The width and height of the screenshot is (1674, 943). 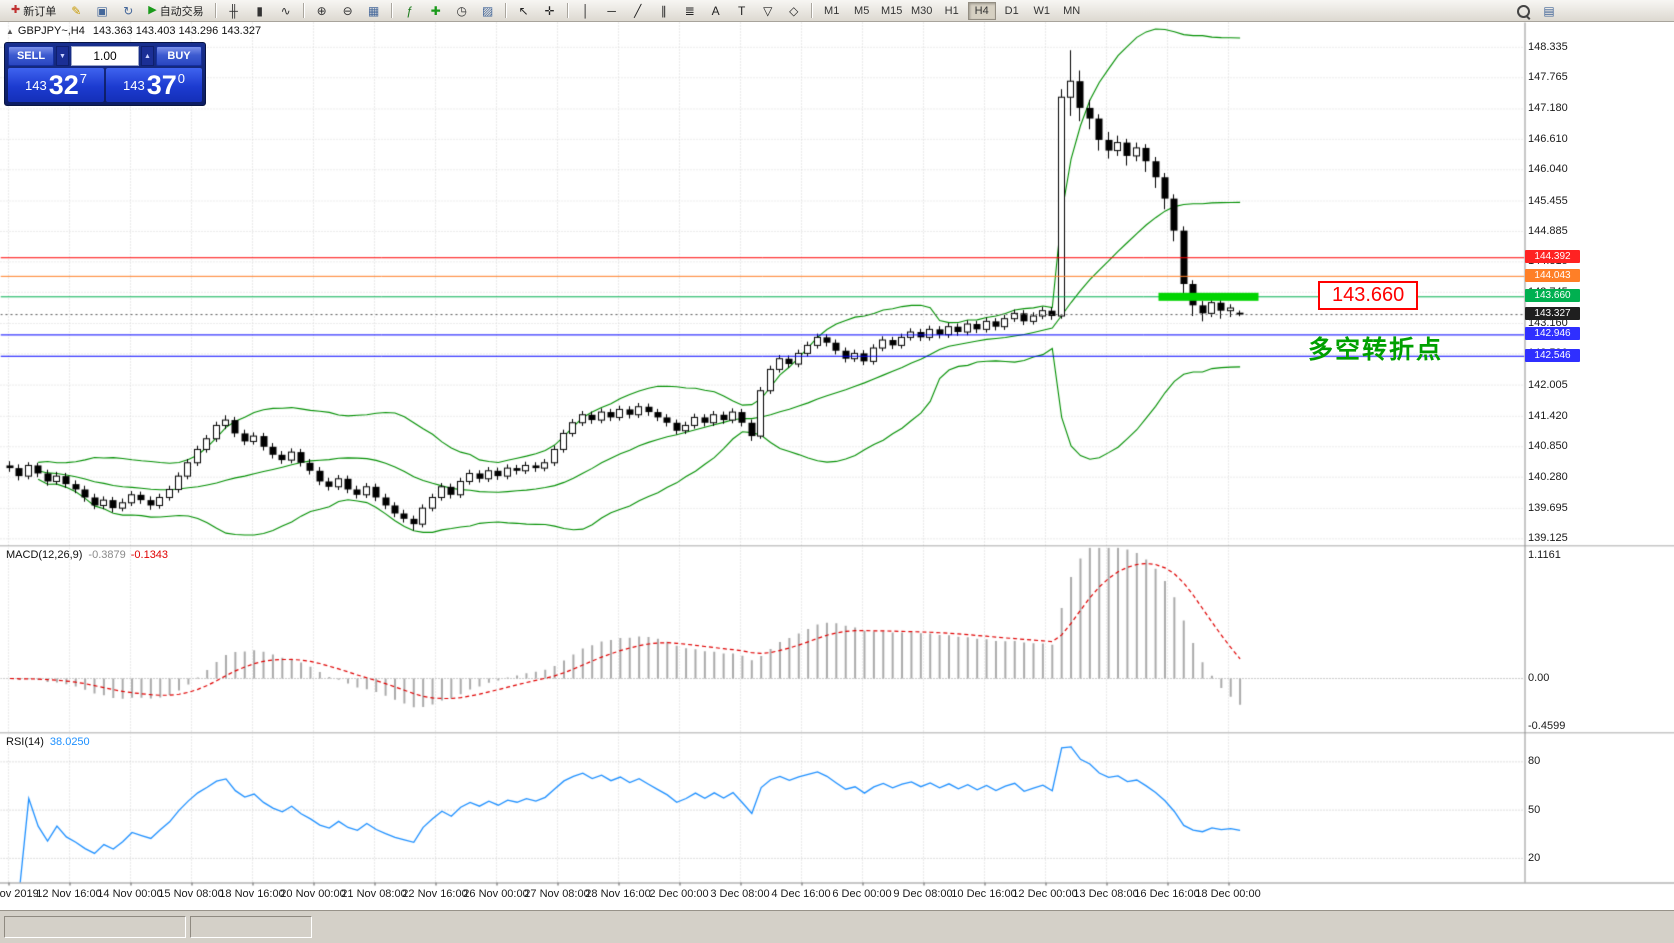 I want to click on timeframe-d1: D1, so click(x=1011, y=10).